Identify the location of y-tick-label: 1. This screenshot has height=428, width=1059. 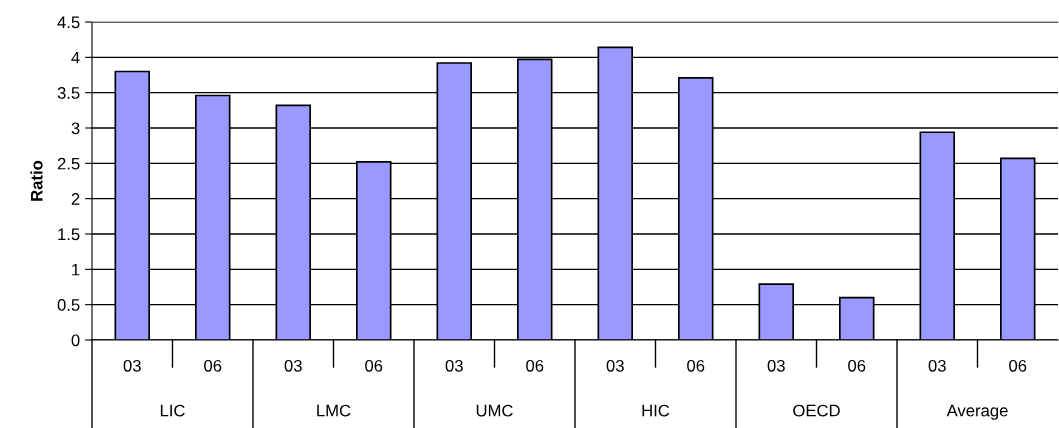
(76, 269).